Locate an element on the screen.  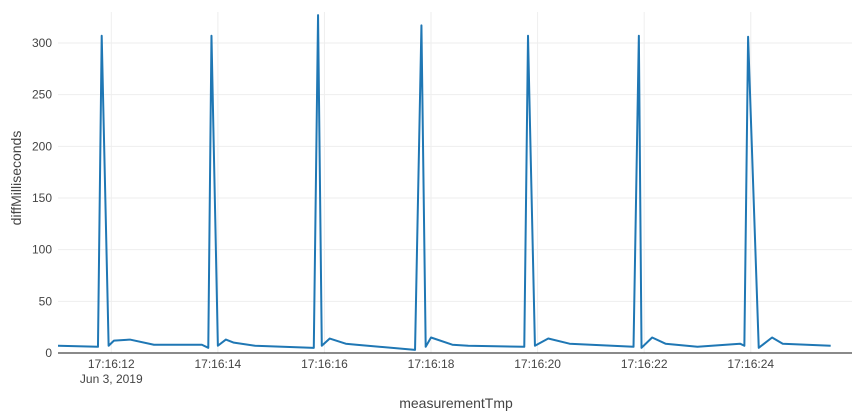
y-tick-label: 50 is located at coordinates (46, 301).